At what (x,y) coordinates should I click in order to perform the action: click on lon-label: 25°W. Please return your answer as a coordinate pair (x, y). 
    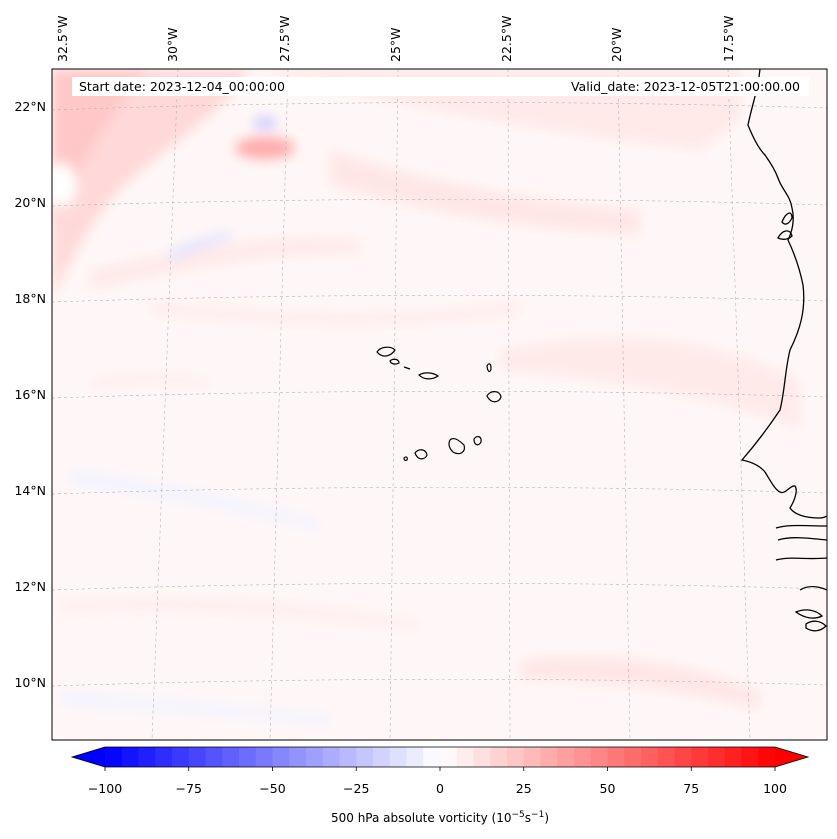
    Looking at the image, I should click on (395, 44).